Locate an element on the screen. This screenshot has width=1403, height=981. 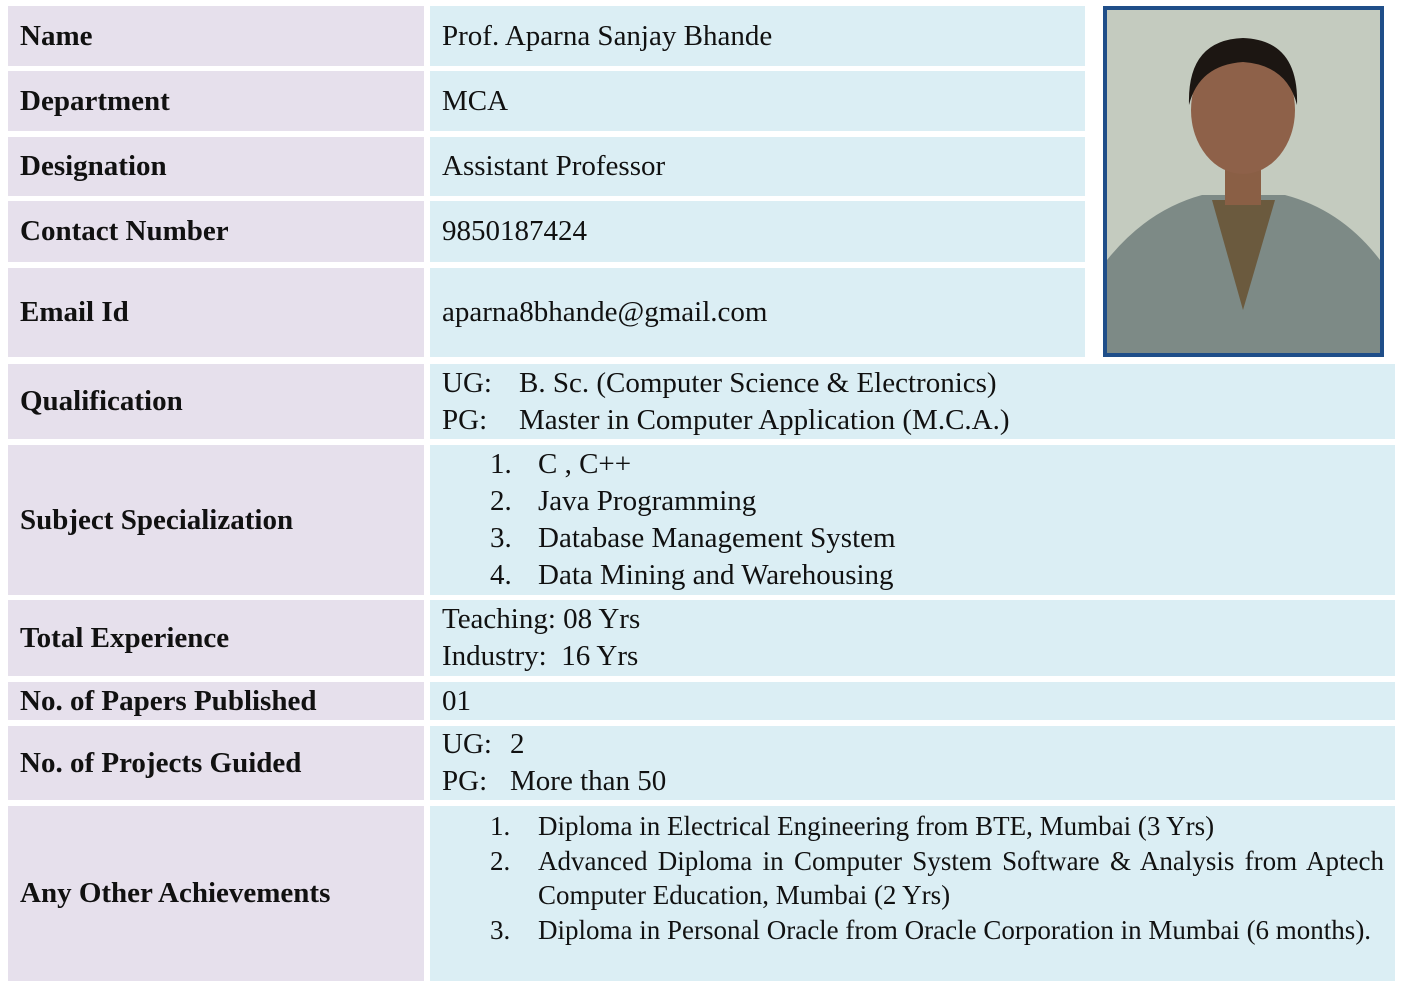
label-text: Subject Specialization is located at coordinates (157, 519).